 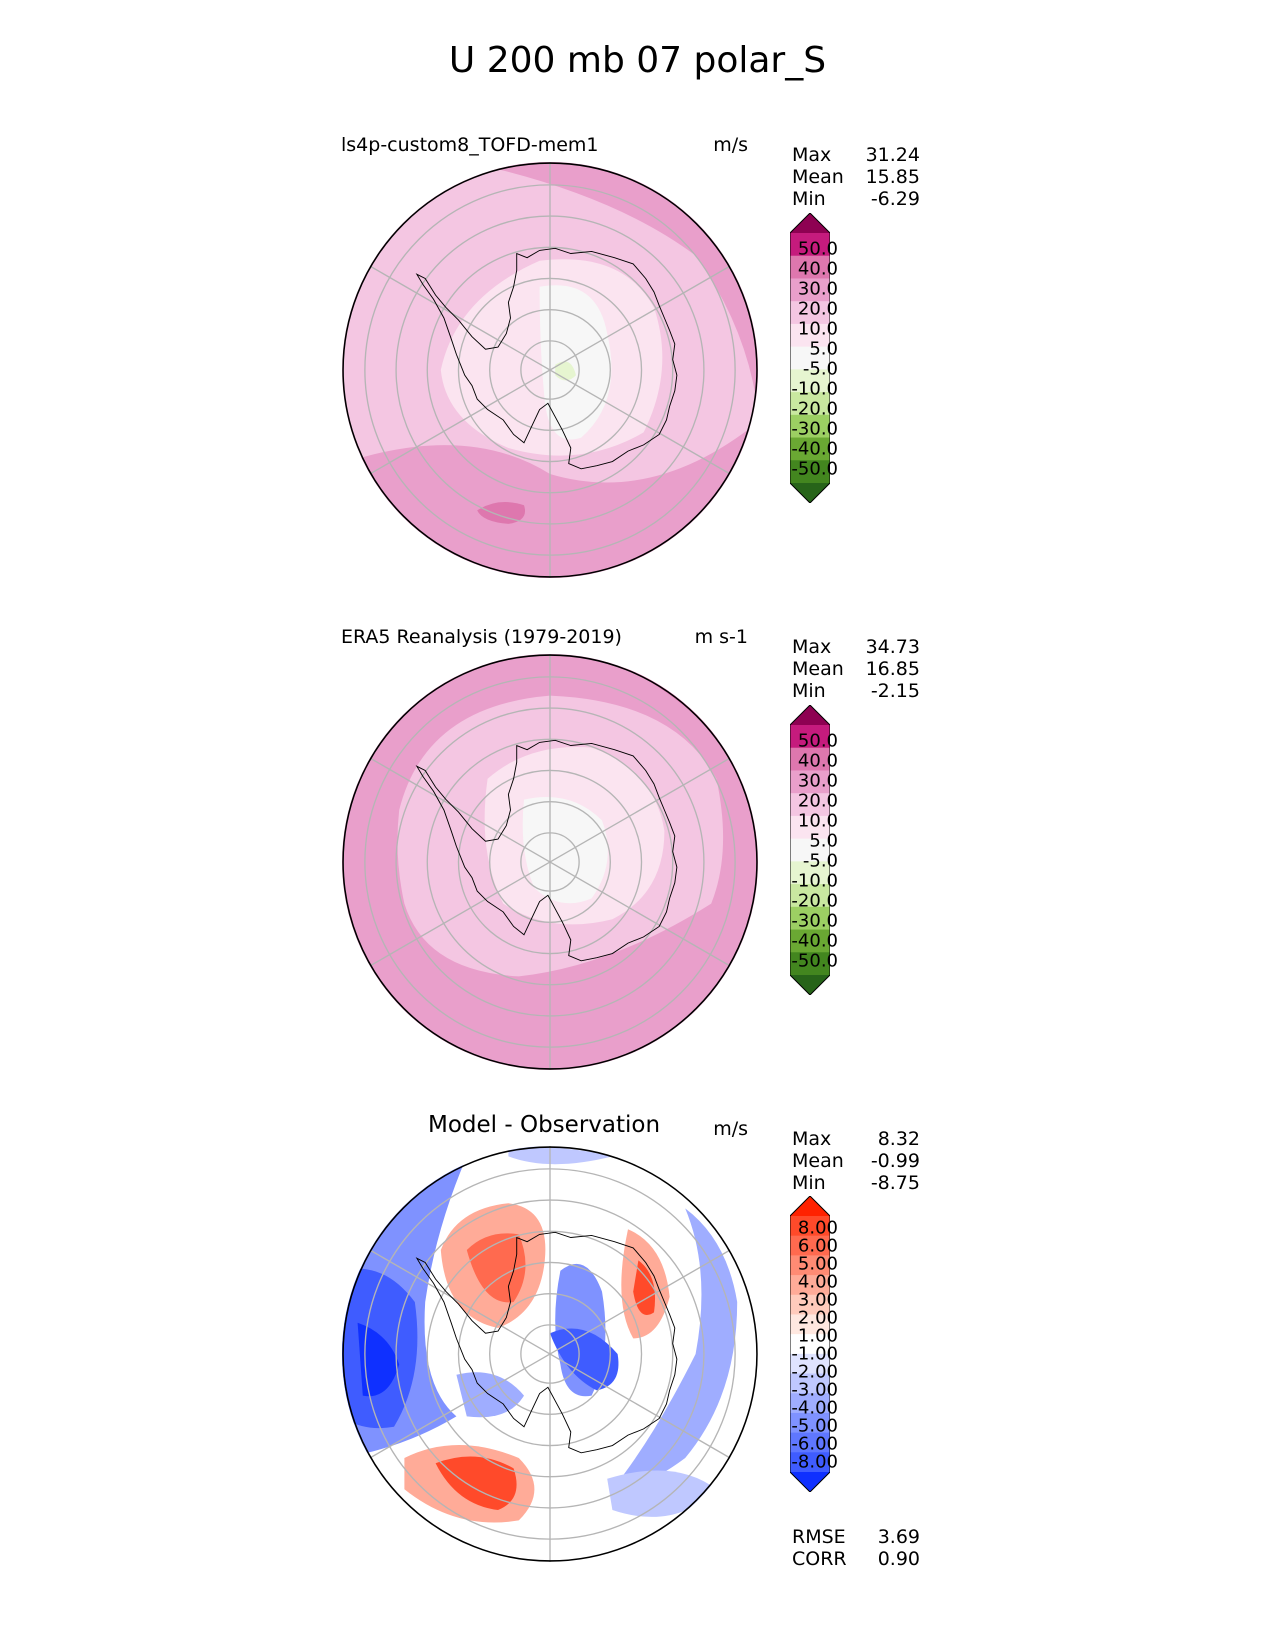 I want to click on panel-title: ls4p-custom8_TOFD-mem1, so click(x=470, y=145).